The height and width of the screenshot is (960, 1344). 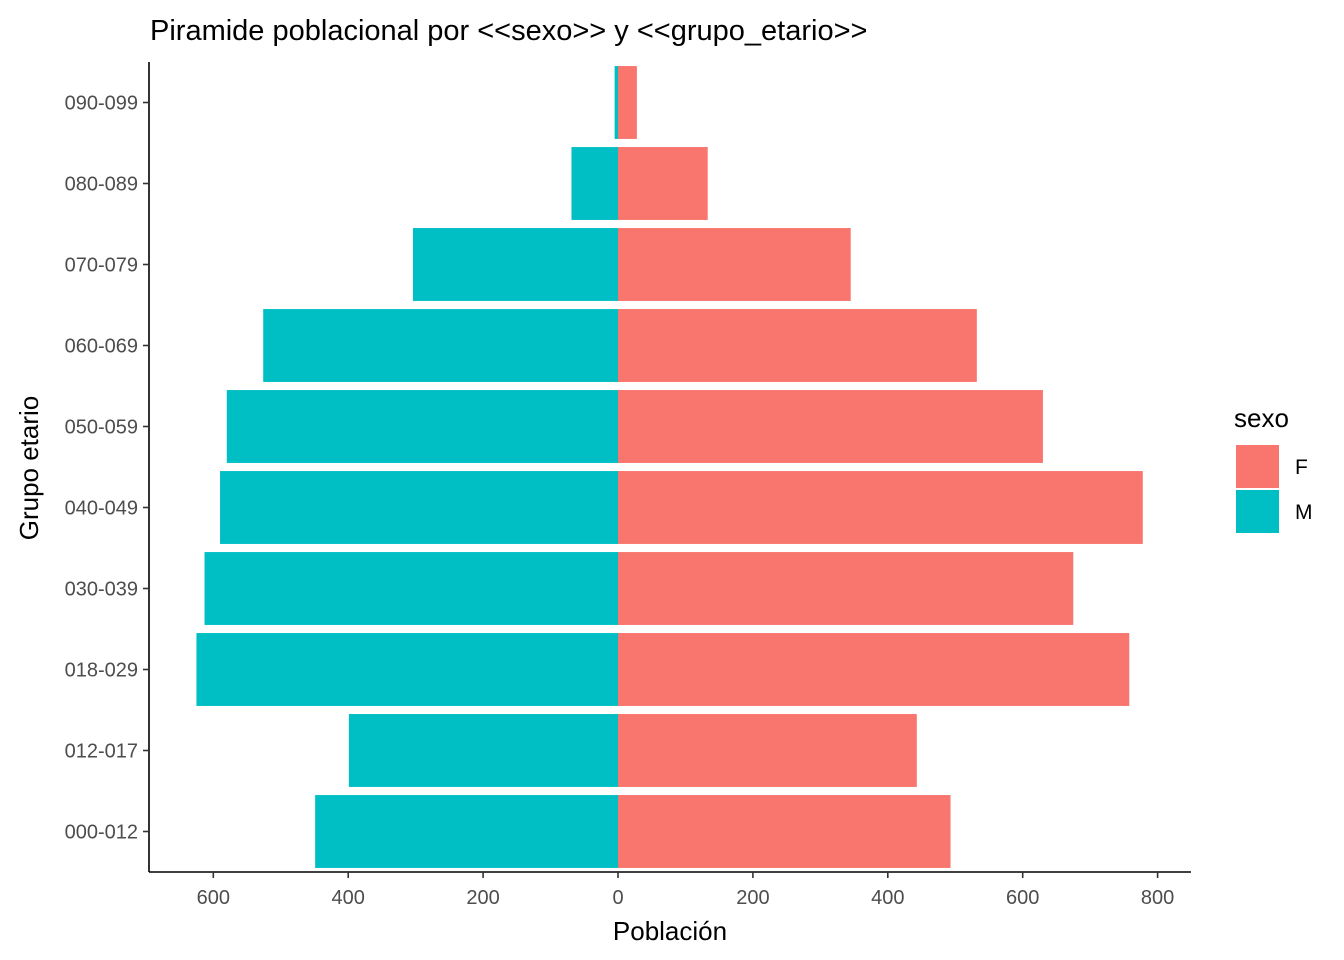 What do you see at coordinates (101, 752) in the screenshot?
I see `y-tick-label-012-017: 012-017` at bounding box center [101, 752].